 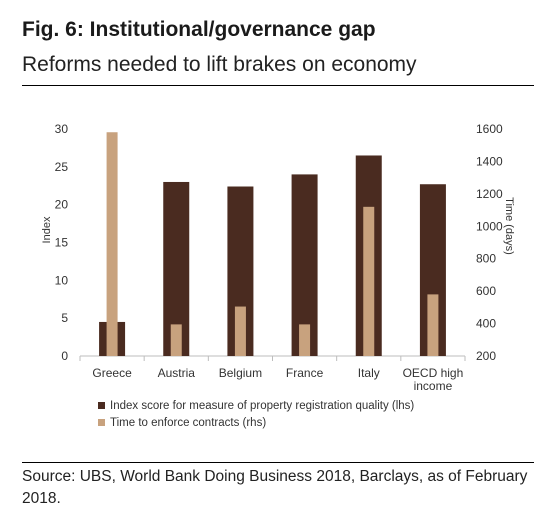 I want to click on y-left-tick-label: 25, so click(x=62, y=167).